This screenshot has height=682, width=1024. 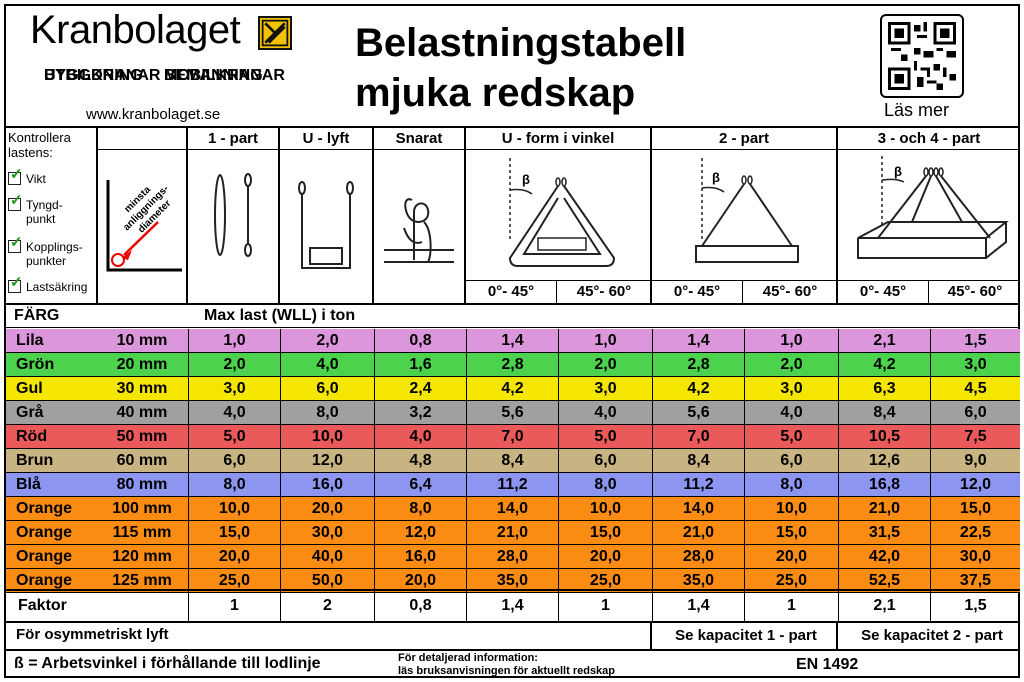 What do you see at coordinates (420, 389) in the screenshot?
I see `wll-value: 2,4` at bounding box center [420, 389].